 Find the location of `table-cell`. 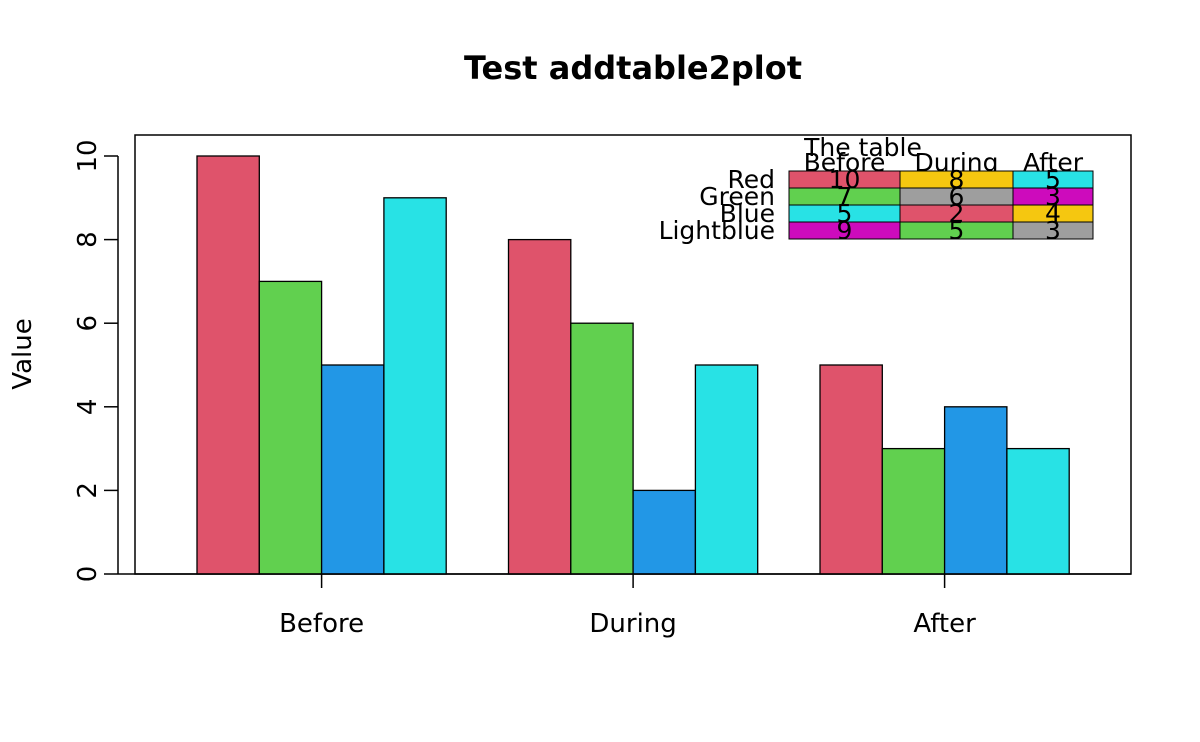

table-cell is located at coordinates (1053, 230).